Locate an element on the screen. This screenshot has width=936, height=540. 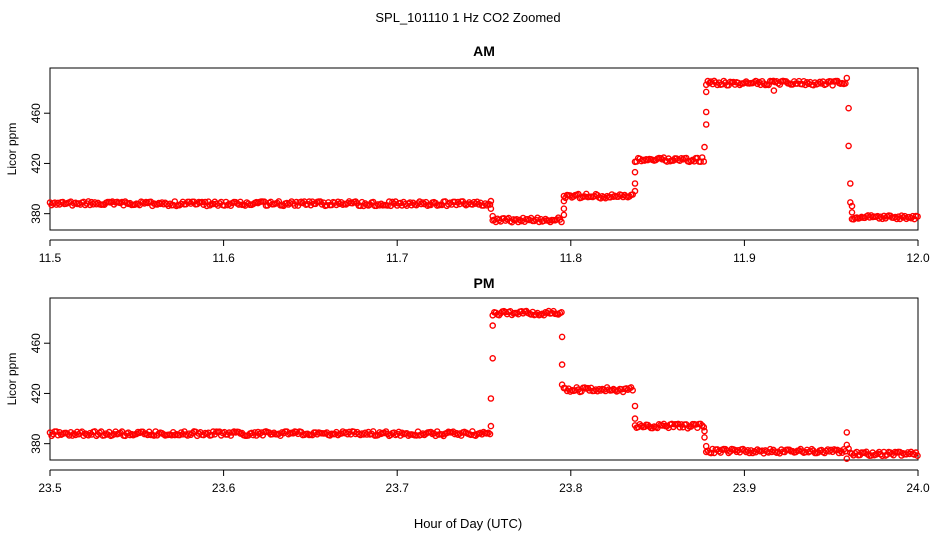
panel-title: AM is located at coordinates (484, 51).